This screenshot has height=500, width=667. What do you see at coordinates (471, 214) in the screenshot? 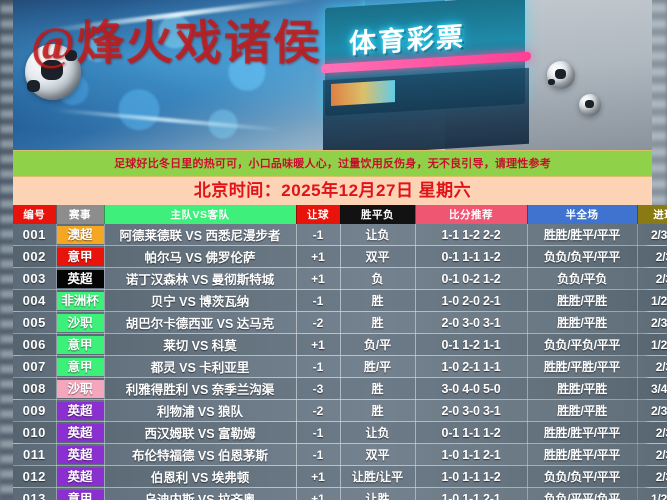
I see `column-header-score: 比分推荐` at bounding box center [471, 214].